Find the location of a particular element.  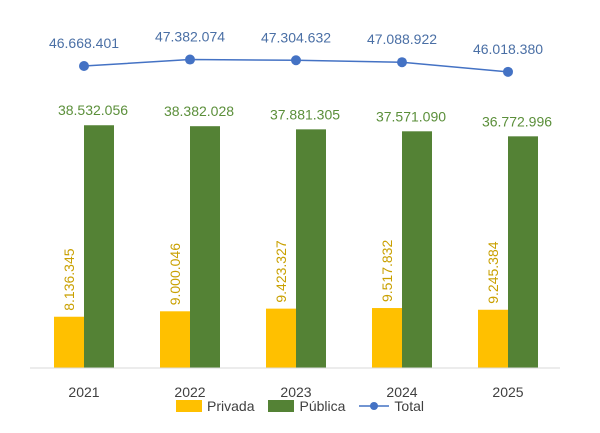

legend-item-publica: Pública is located at coordinates (306, 406).